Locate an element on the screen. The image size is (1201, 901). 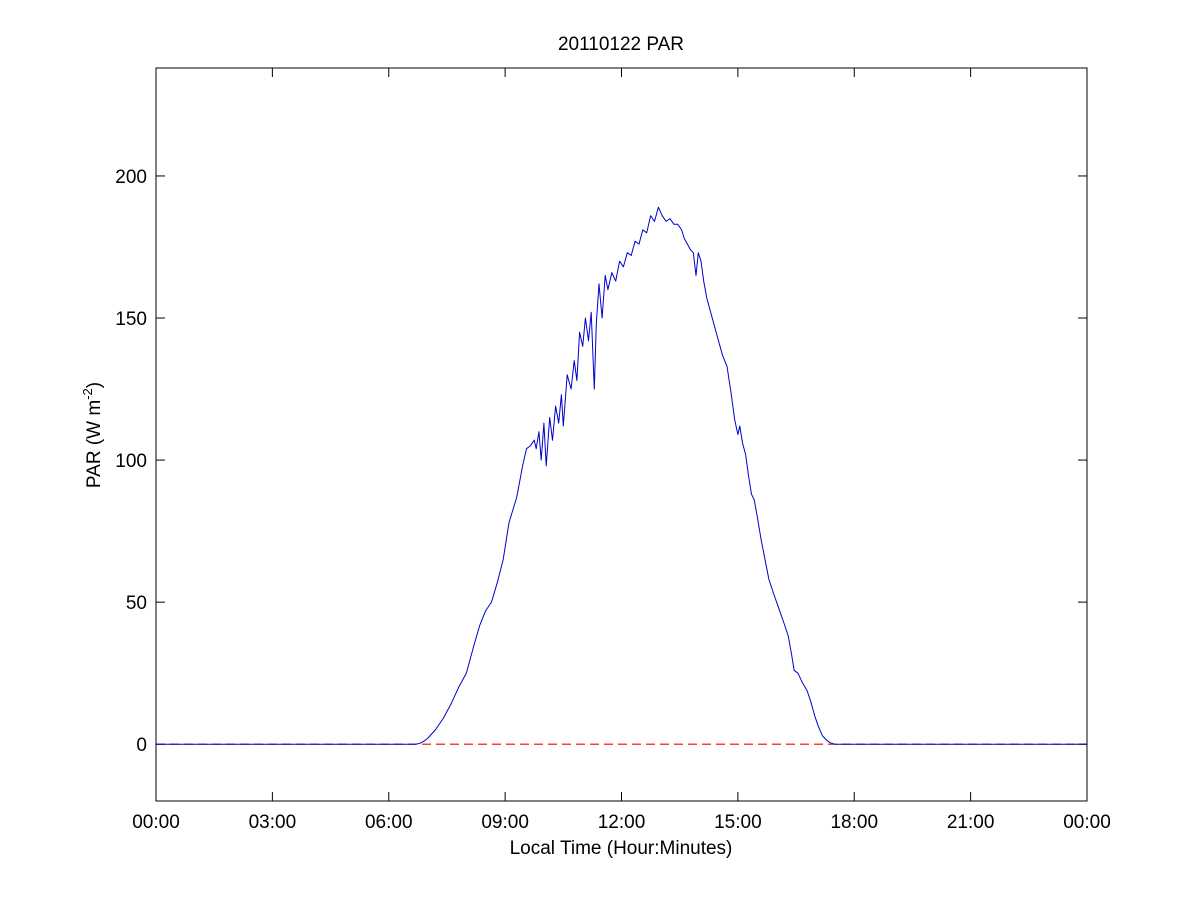
y-tick-label: 100 is located at coordinates (131, 461).